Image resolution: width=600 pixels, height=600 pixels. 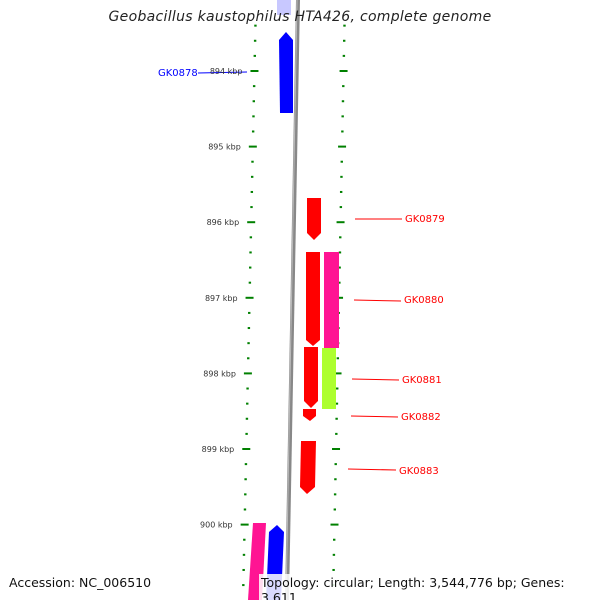 What do you see at coordinates (286, 72) in the screenshot?
I see `gene-arrow-GK0878` at bounding box center [286, 72].